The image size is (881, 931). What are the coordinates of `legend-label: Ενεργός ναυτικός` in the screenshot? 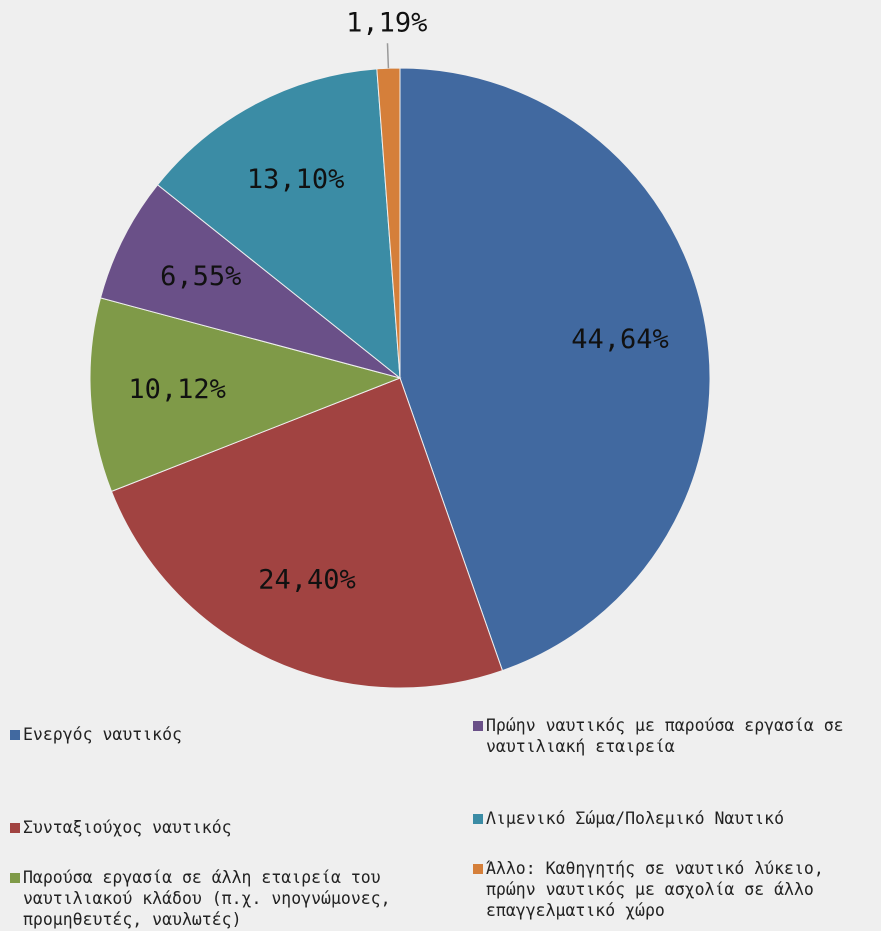 It's located at (102, 734).